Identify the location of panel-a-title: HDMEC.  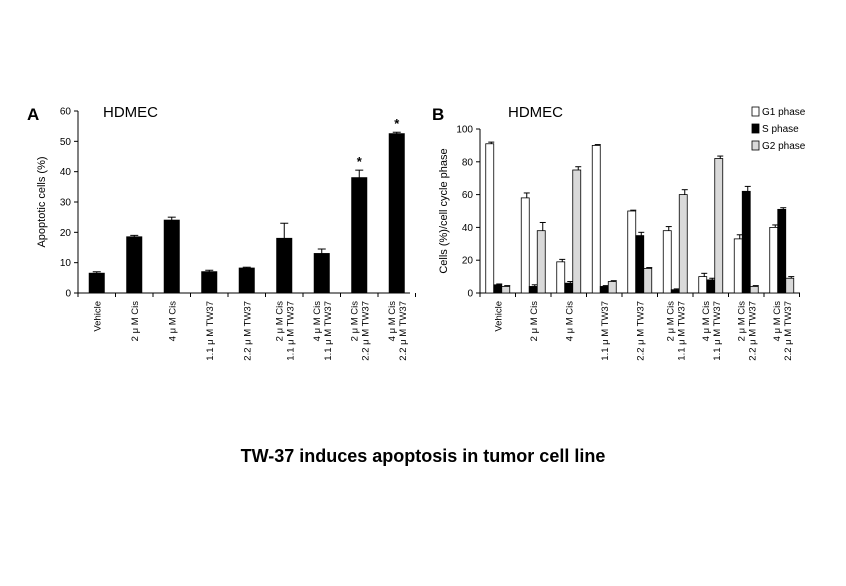
(130, 112).